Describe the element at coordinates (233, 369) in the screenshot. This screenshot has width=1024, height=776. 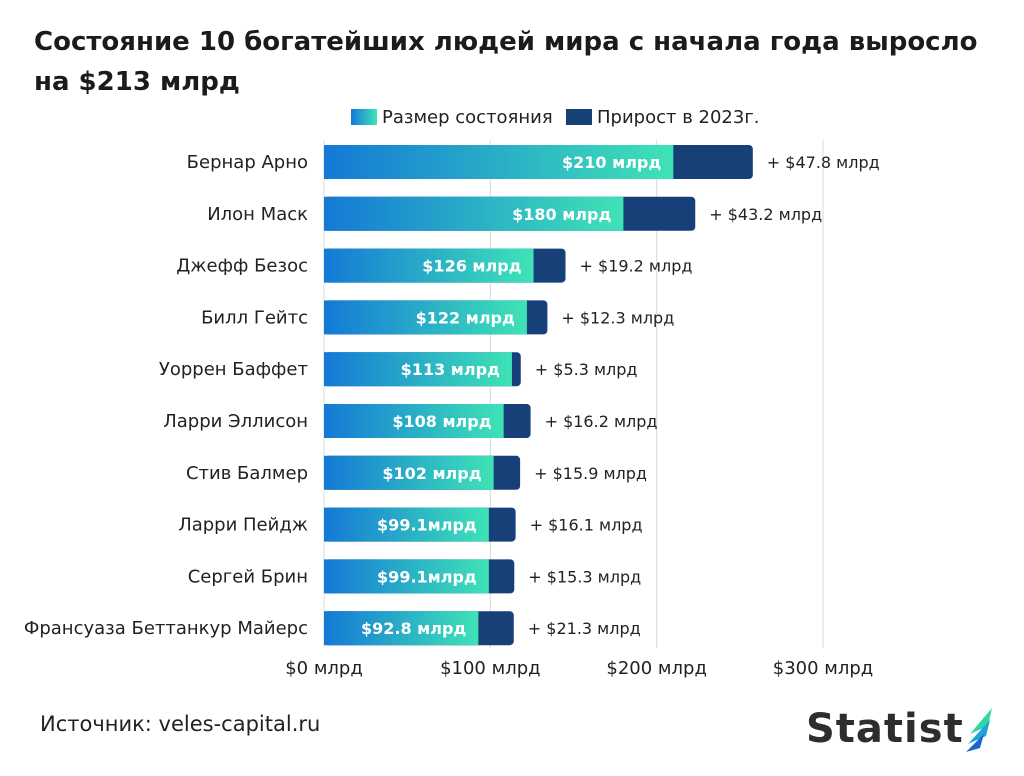
I see `category-label: Уоррен Баффет` at that location.